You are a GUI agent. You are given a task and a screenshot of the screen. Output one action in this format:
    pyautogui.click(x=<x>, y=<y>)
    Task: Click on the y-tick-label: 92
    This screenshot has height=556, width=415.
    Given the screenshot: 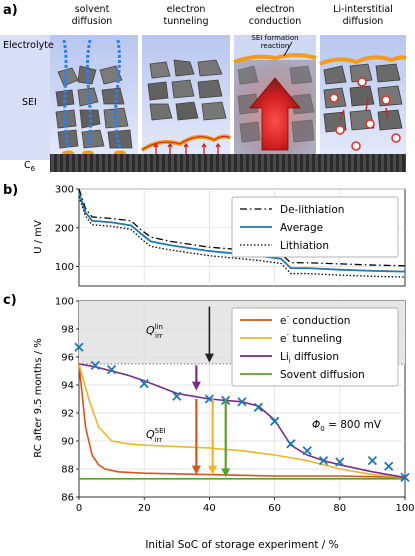 What is the action you would take?
    pyautogui.click(x=67, y=414)
    